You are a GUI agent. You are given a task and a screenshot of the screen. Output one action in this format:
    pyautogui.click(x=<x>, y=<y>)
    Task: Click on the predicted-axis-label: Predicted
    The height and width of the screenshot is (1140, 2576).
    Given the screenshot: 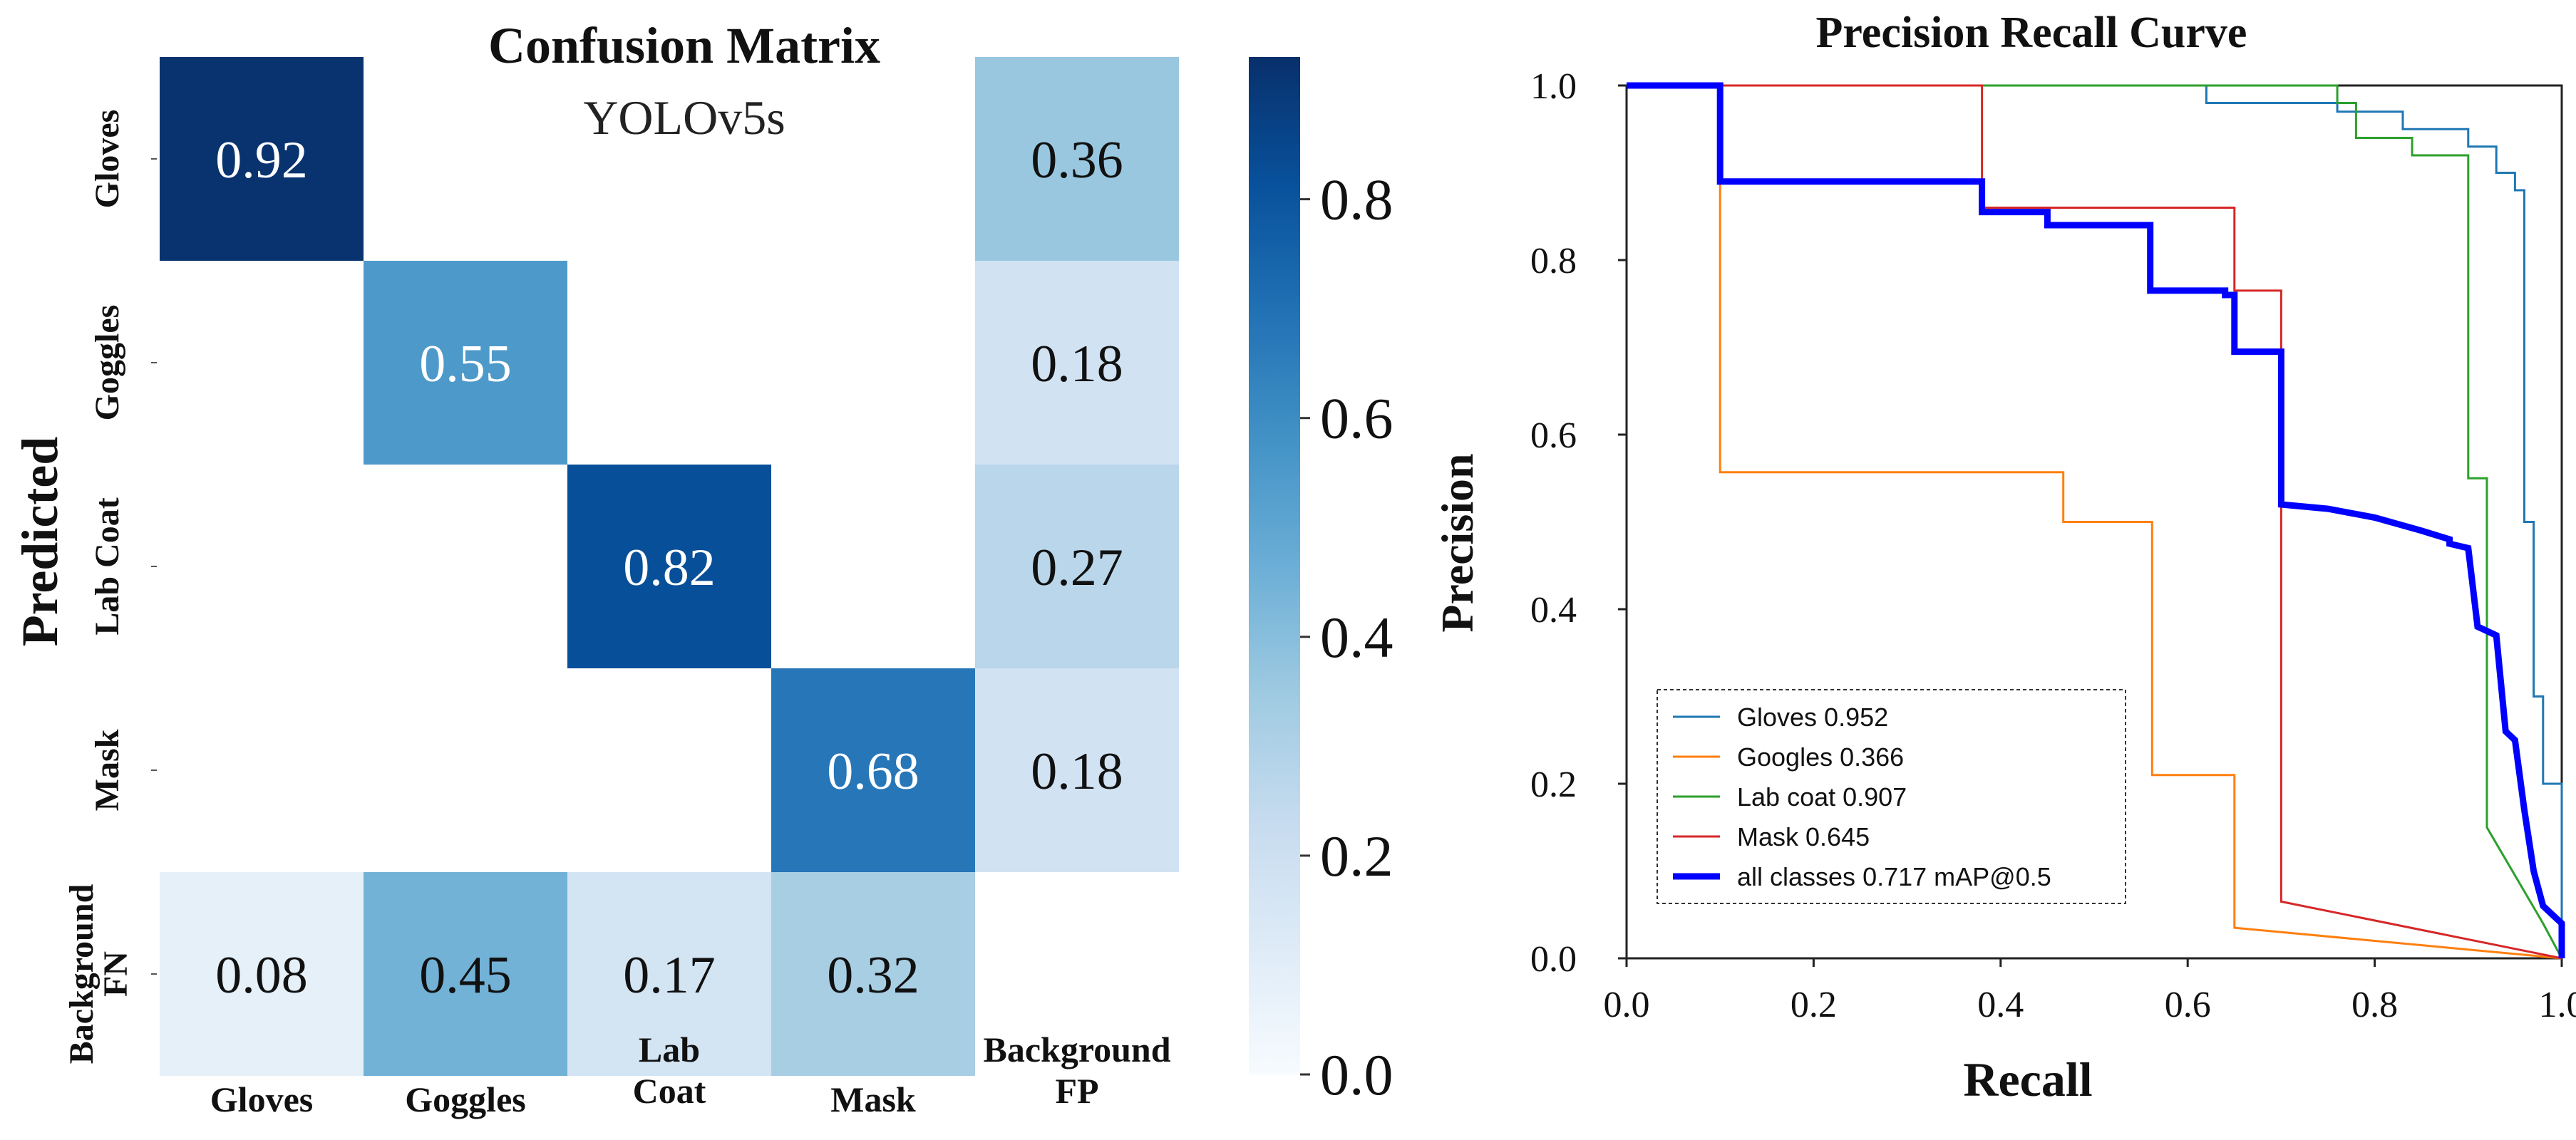 What is the action you would take?
    pyautogui.click(x=39, y=542)
    